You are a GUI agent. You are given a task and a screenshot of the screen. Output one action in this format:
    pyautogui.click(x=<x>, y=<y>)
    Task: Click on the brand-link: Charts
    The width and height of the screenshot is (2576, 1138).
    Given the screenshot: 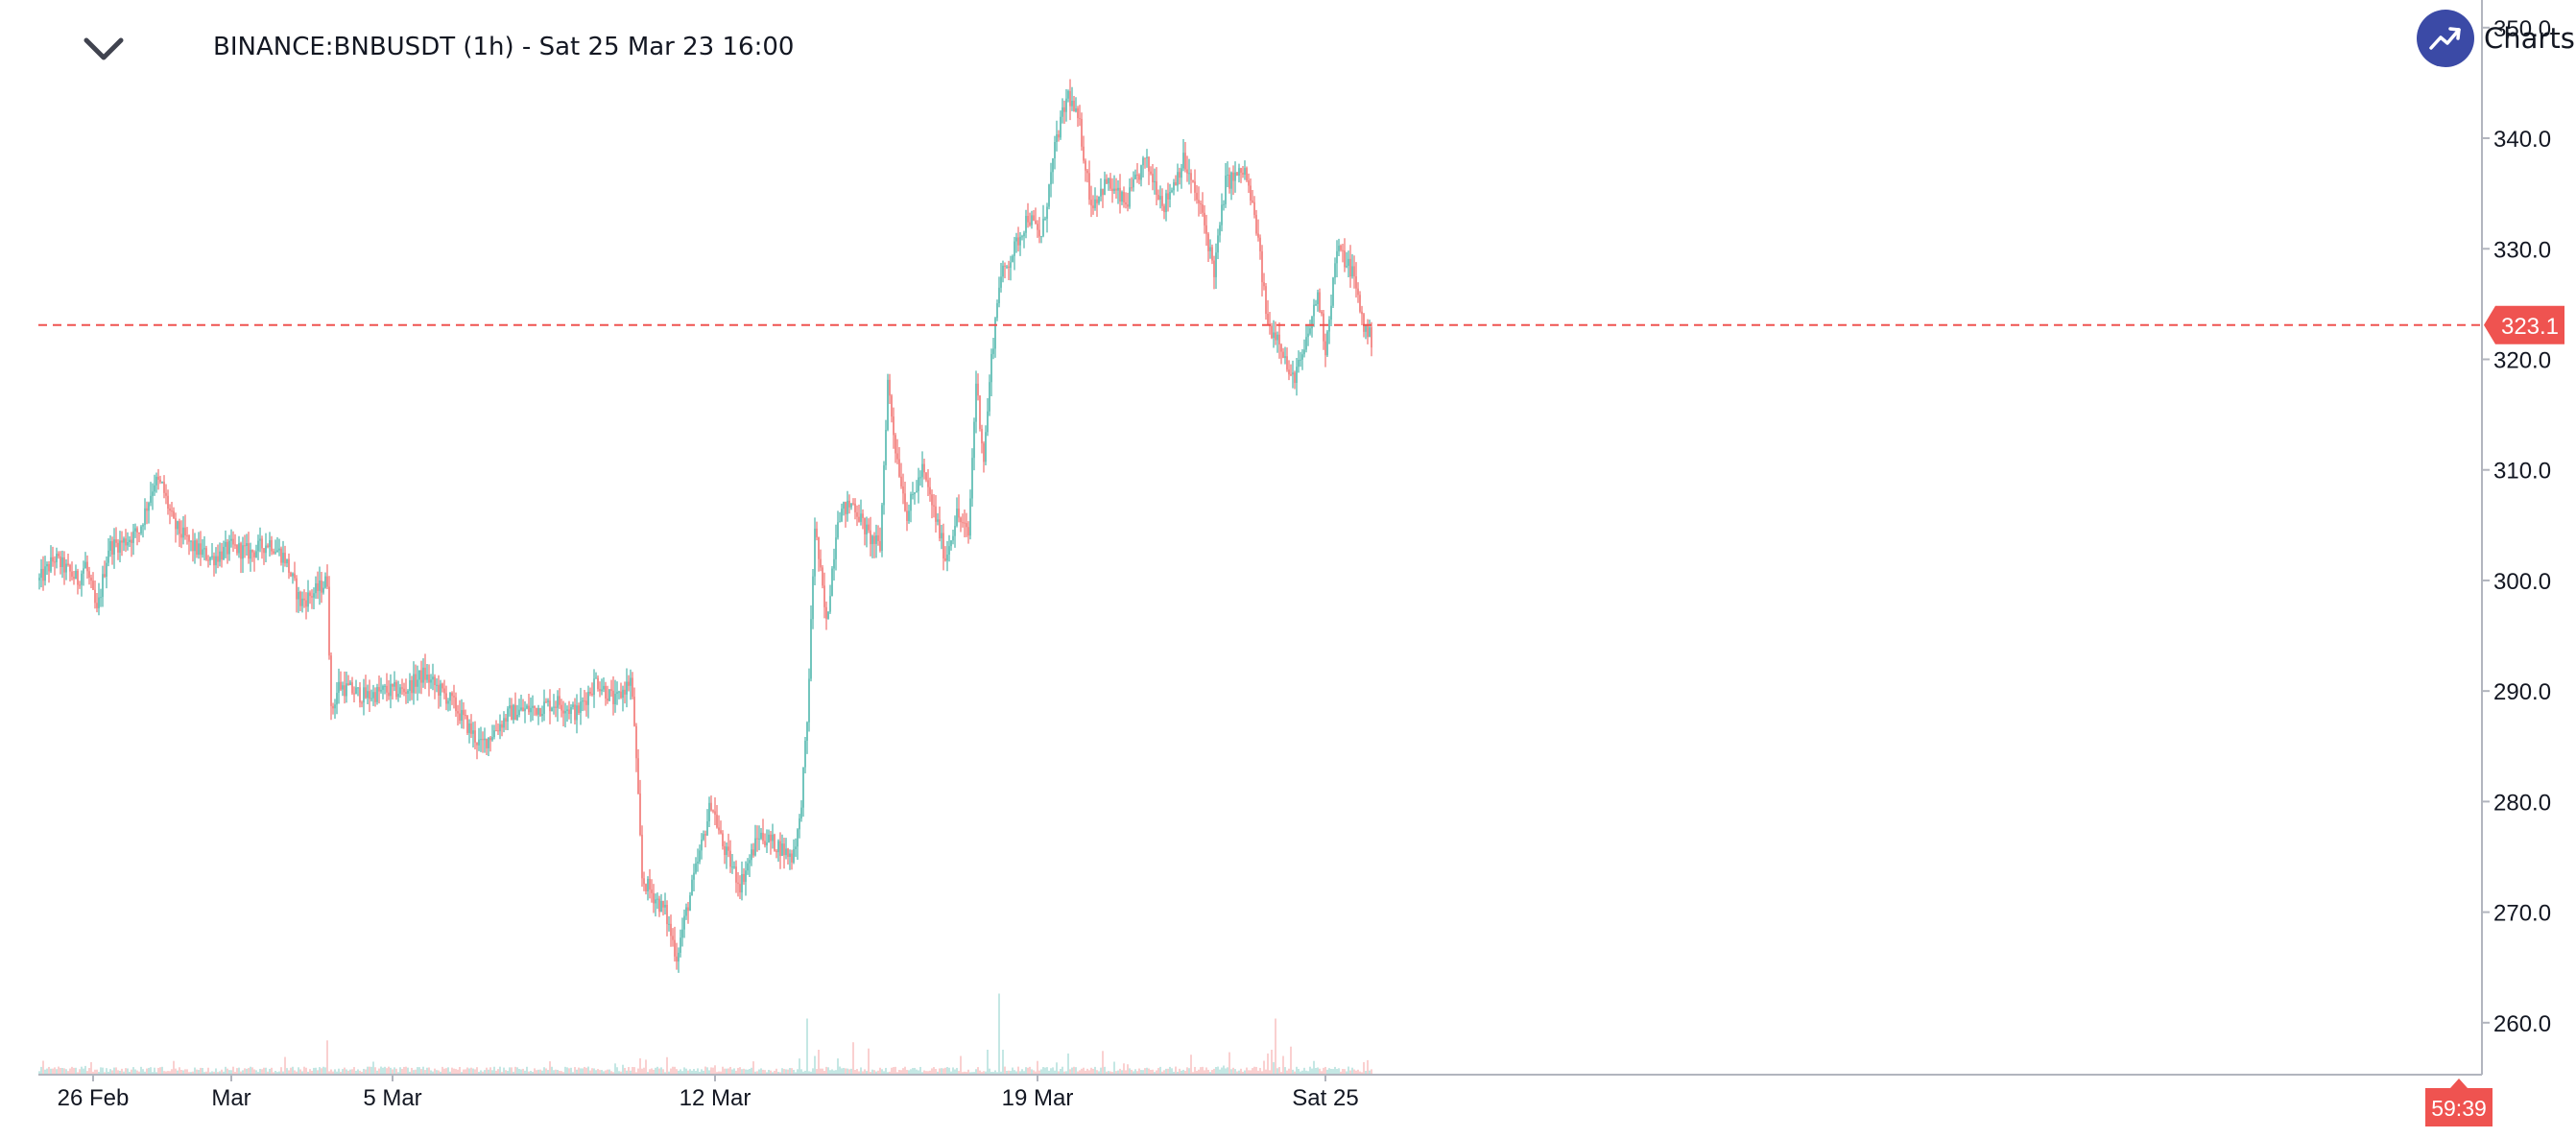 What is the action you would take?
    pyautogui.click(x=2496, y=38)
    